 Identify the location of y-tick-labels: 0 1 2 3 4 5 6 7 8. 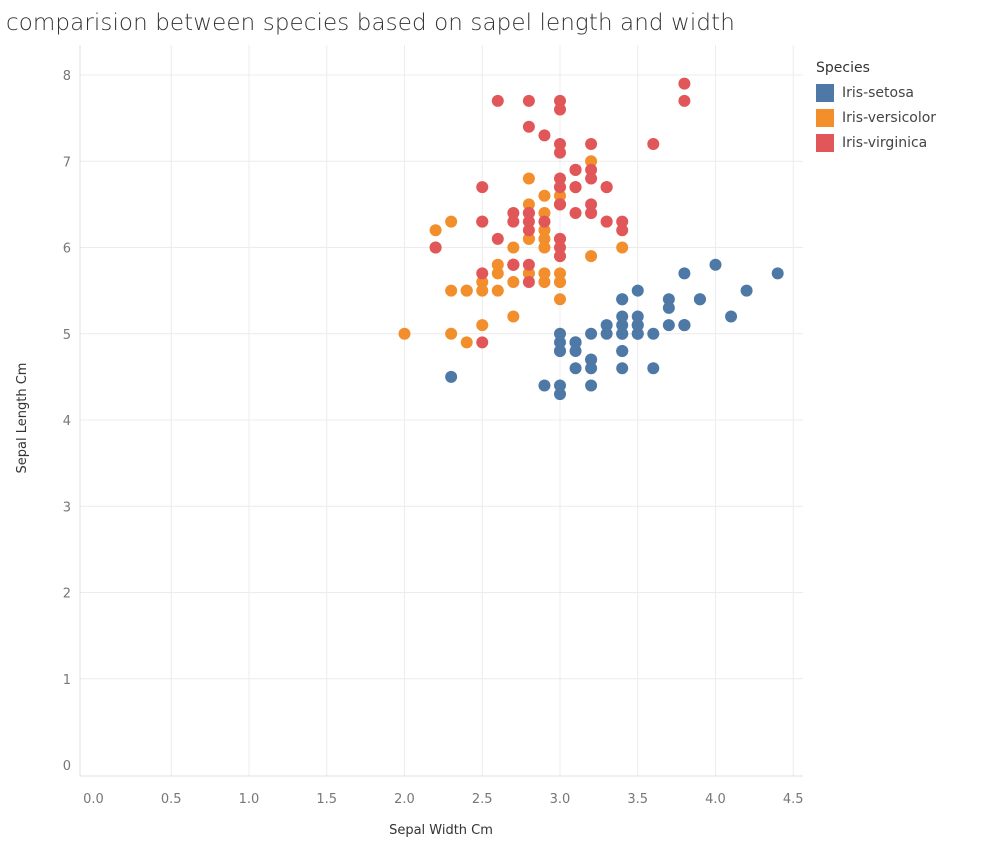
(67, 421).